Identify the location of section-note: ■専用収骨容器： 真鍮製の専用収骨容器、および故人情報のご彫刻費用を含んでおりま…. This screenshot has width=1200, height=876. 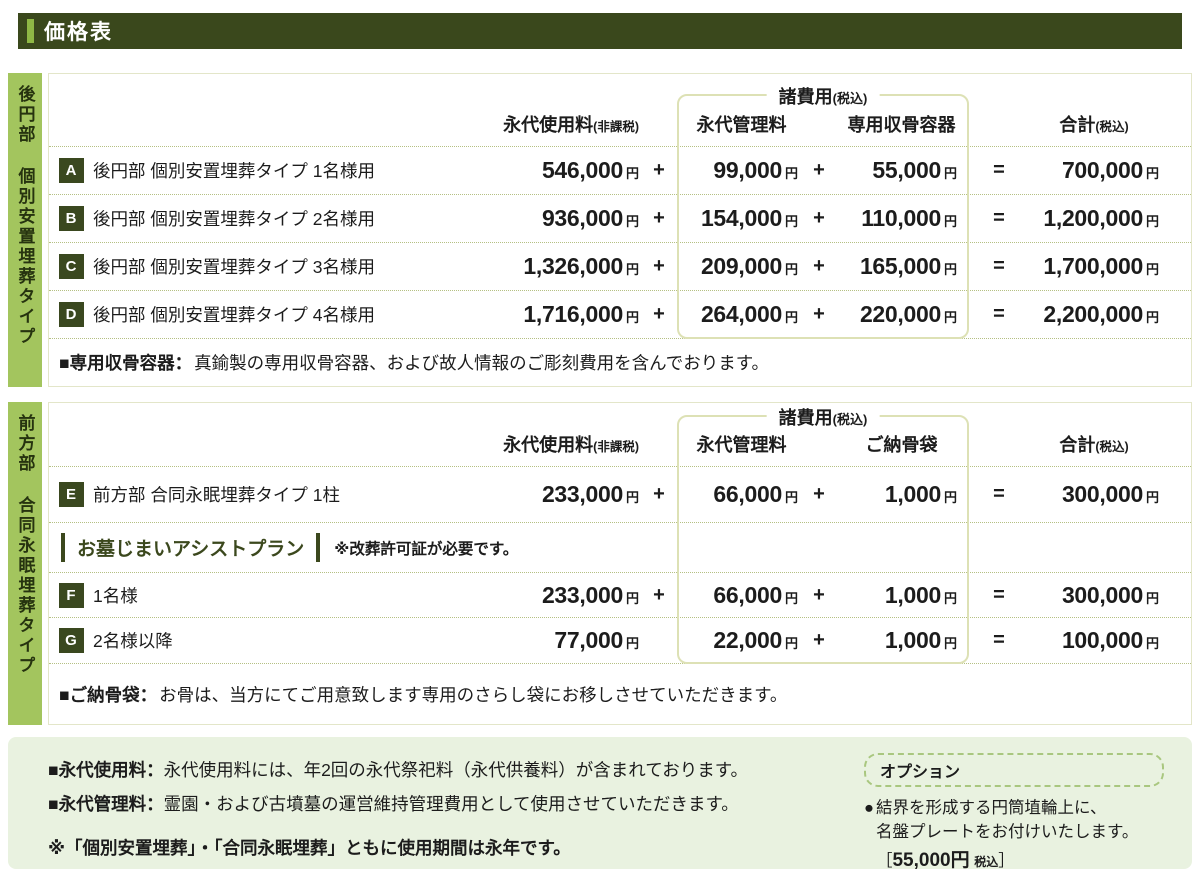
(620, 362).